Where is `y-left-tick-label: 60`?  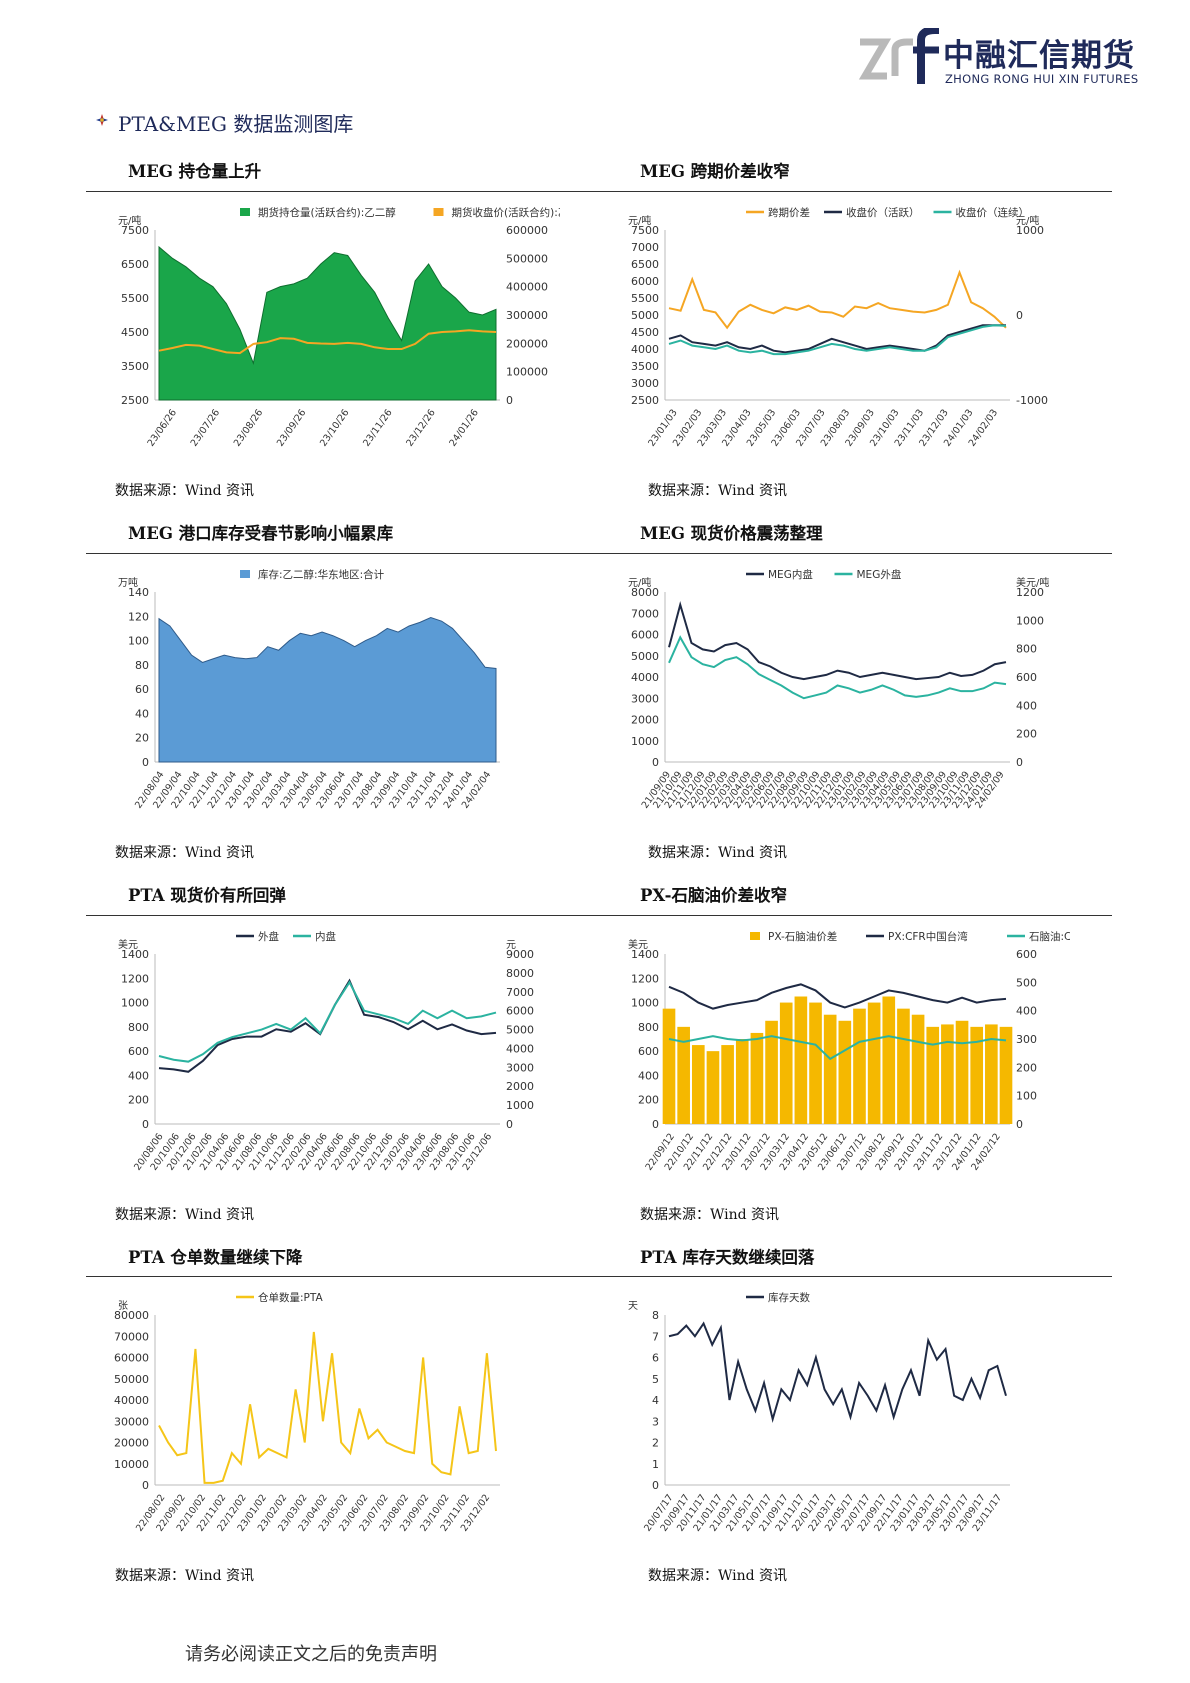
y-left-tick-label: 60 is located at coordinates (142, 689).